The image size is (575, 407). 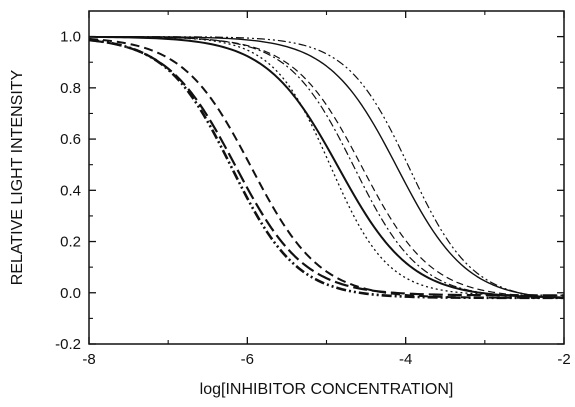 I want to click on y-tick-label: 1.0, so click(x=70, y=37).